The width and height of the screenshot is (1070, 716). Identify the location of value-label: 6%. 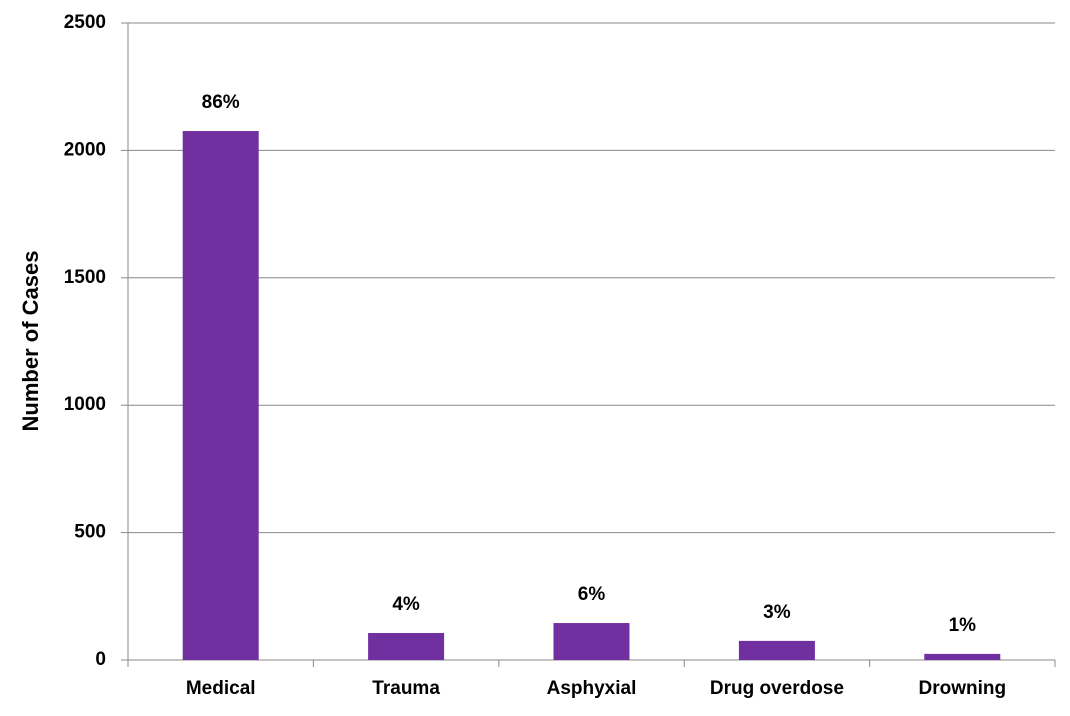
(592, 594).